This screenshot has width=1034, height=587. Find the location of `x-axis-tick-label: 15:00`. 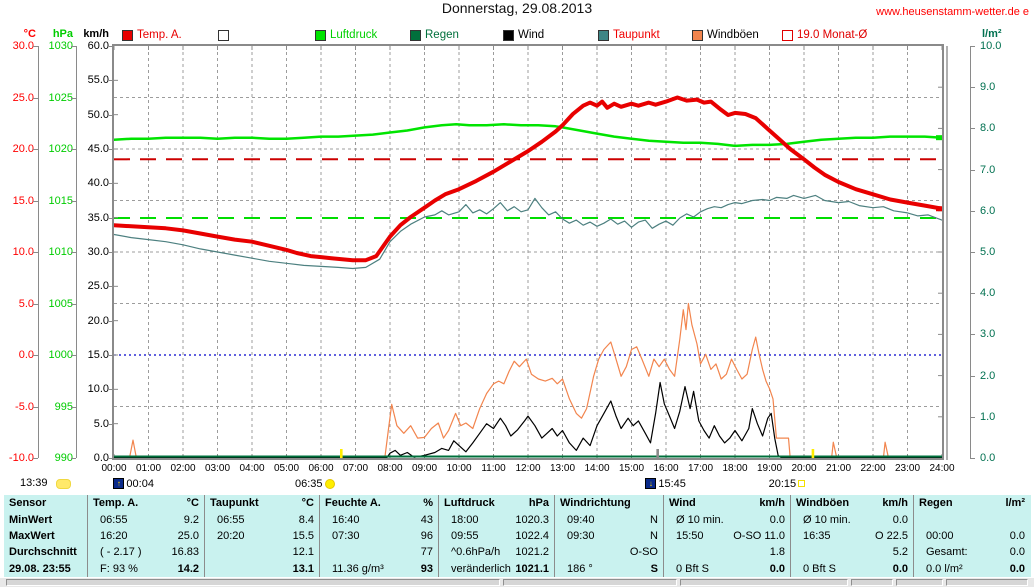

x-axis-tick-label: 15:00 is located at coordinates (631, 468).